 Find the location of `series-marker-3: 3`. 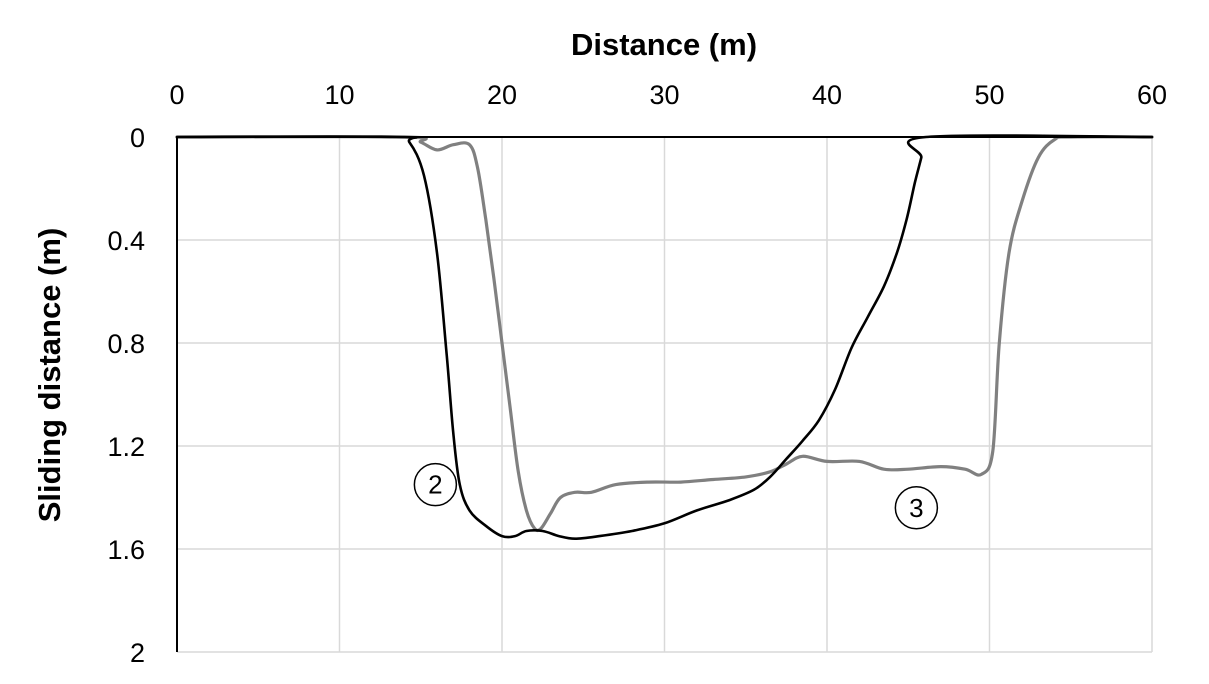

series-marker-3: 3 is located at coordinates (916, 508).